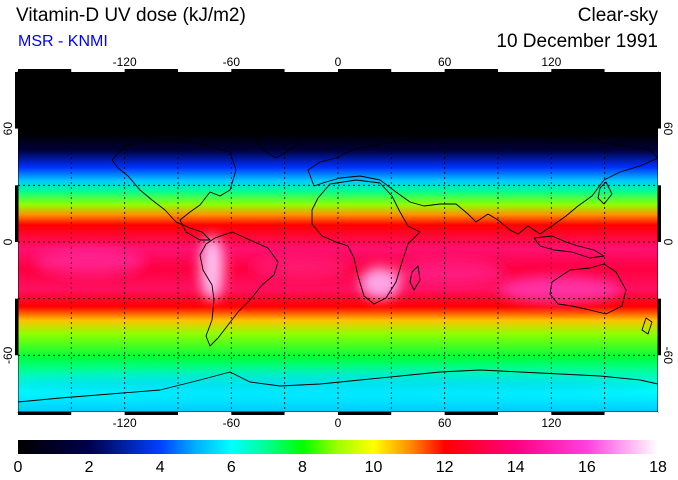 The height and width of the screenshot is (480, 678). What do you see at coordinates (444, 467) in the screenshot?
I see `colorbar-tick-label: 12` at bounding box center [444, 467].